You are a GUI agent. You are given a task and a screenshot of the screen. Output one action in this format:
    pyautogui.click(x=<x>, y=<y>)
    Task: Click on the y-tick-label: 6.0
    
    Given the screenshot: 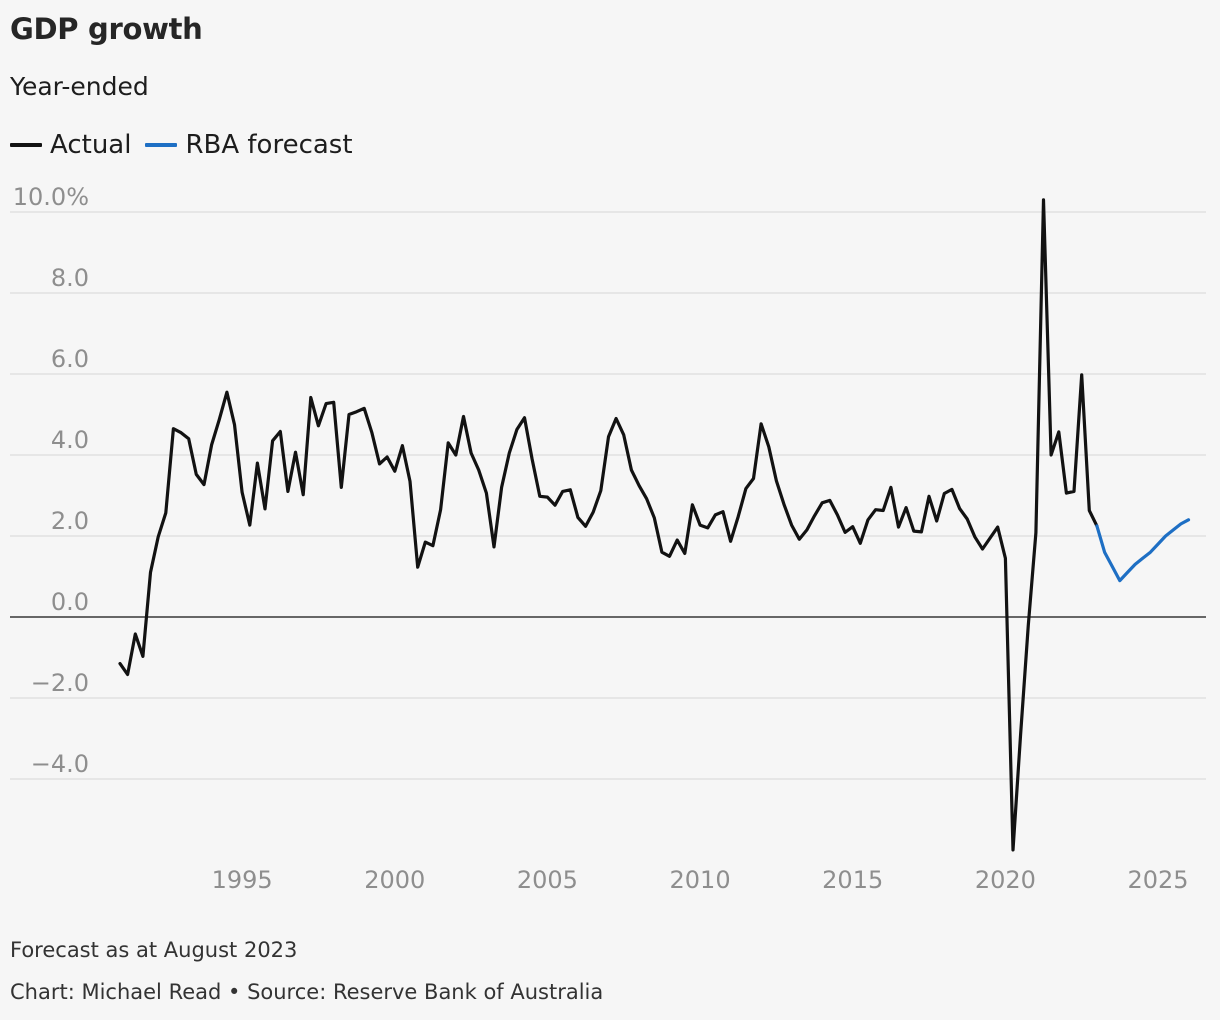 What is the action you would take?
    pyautogui.click(x=70, y=359)
    